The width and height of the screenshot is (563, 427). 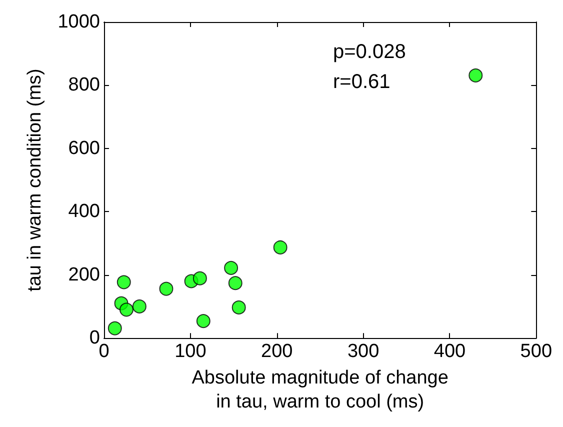 I want to click on y-tick-label: 200, so click(x=84, y=275).